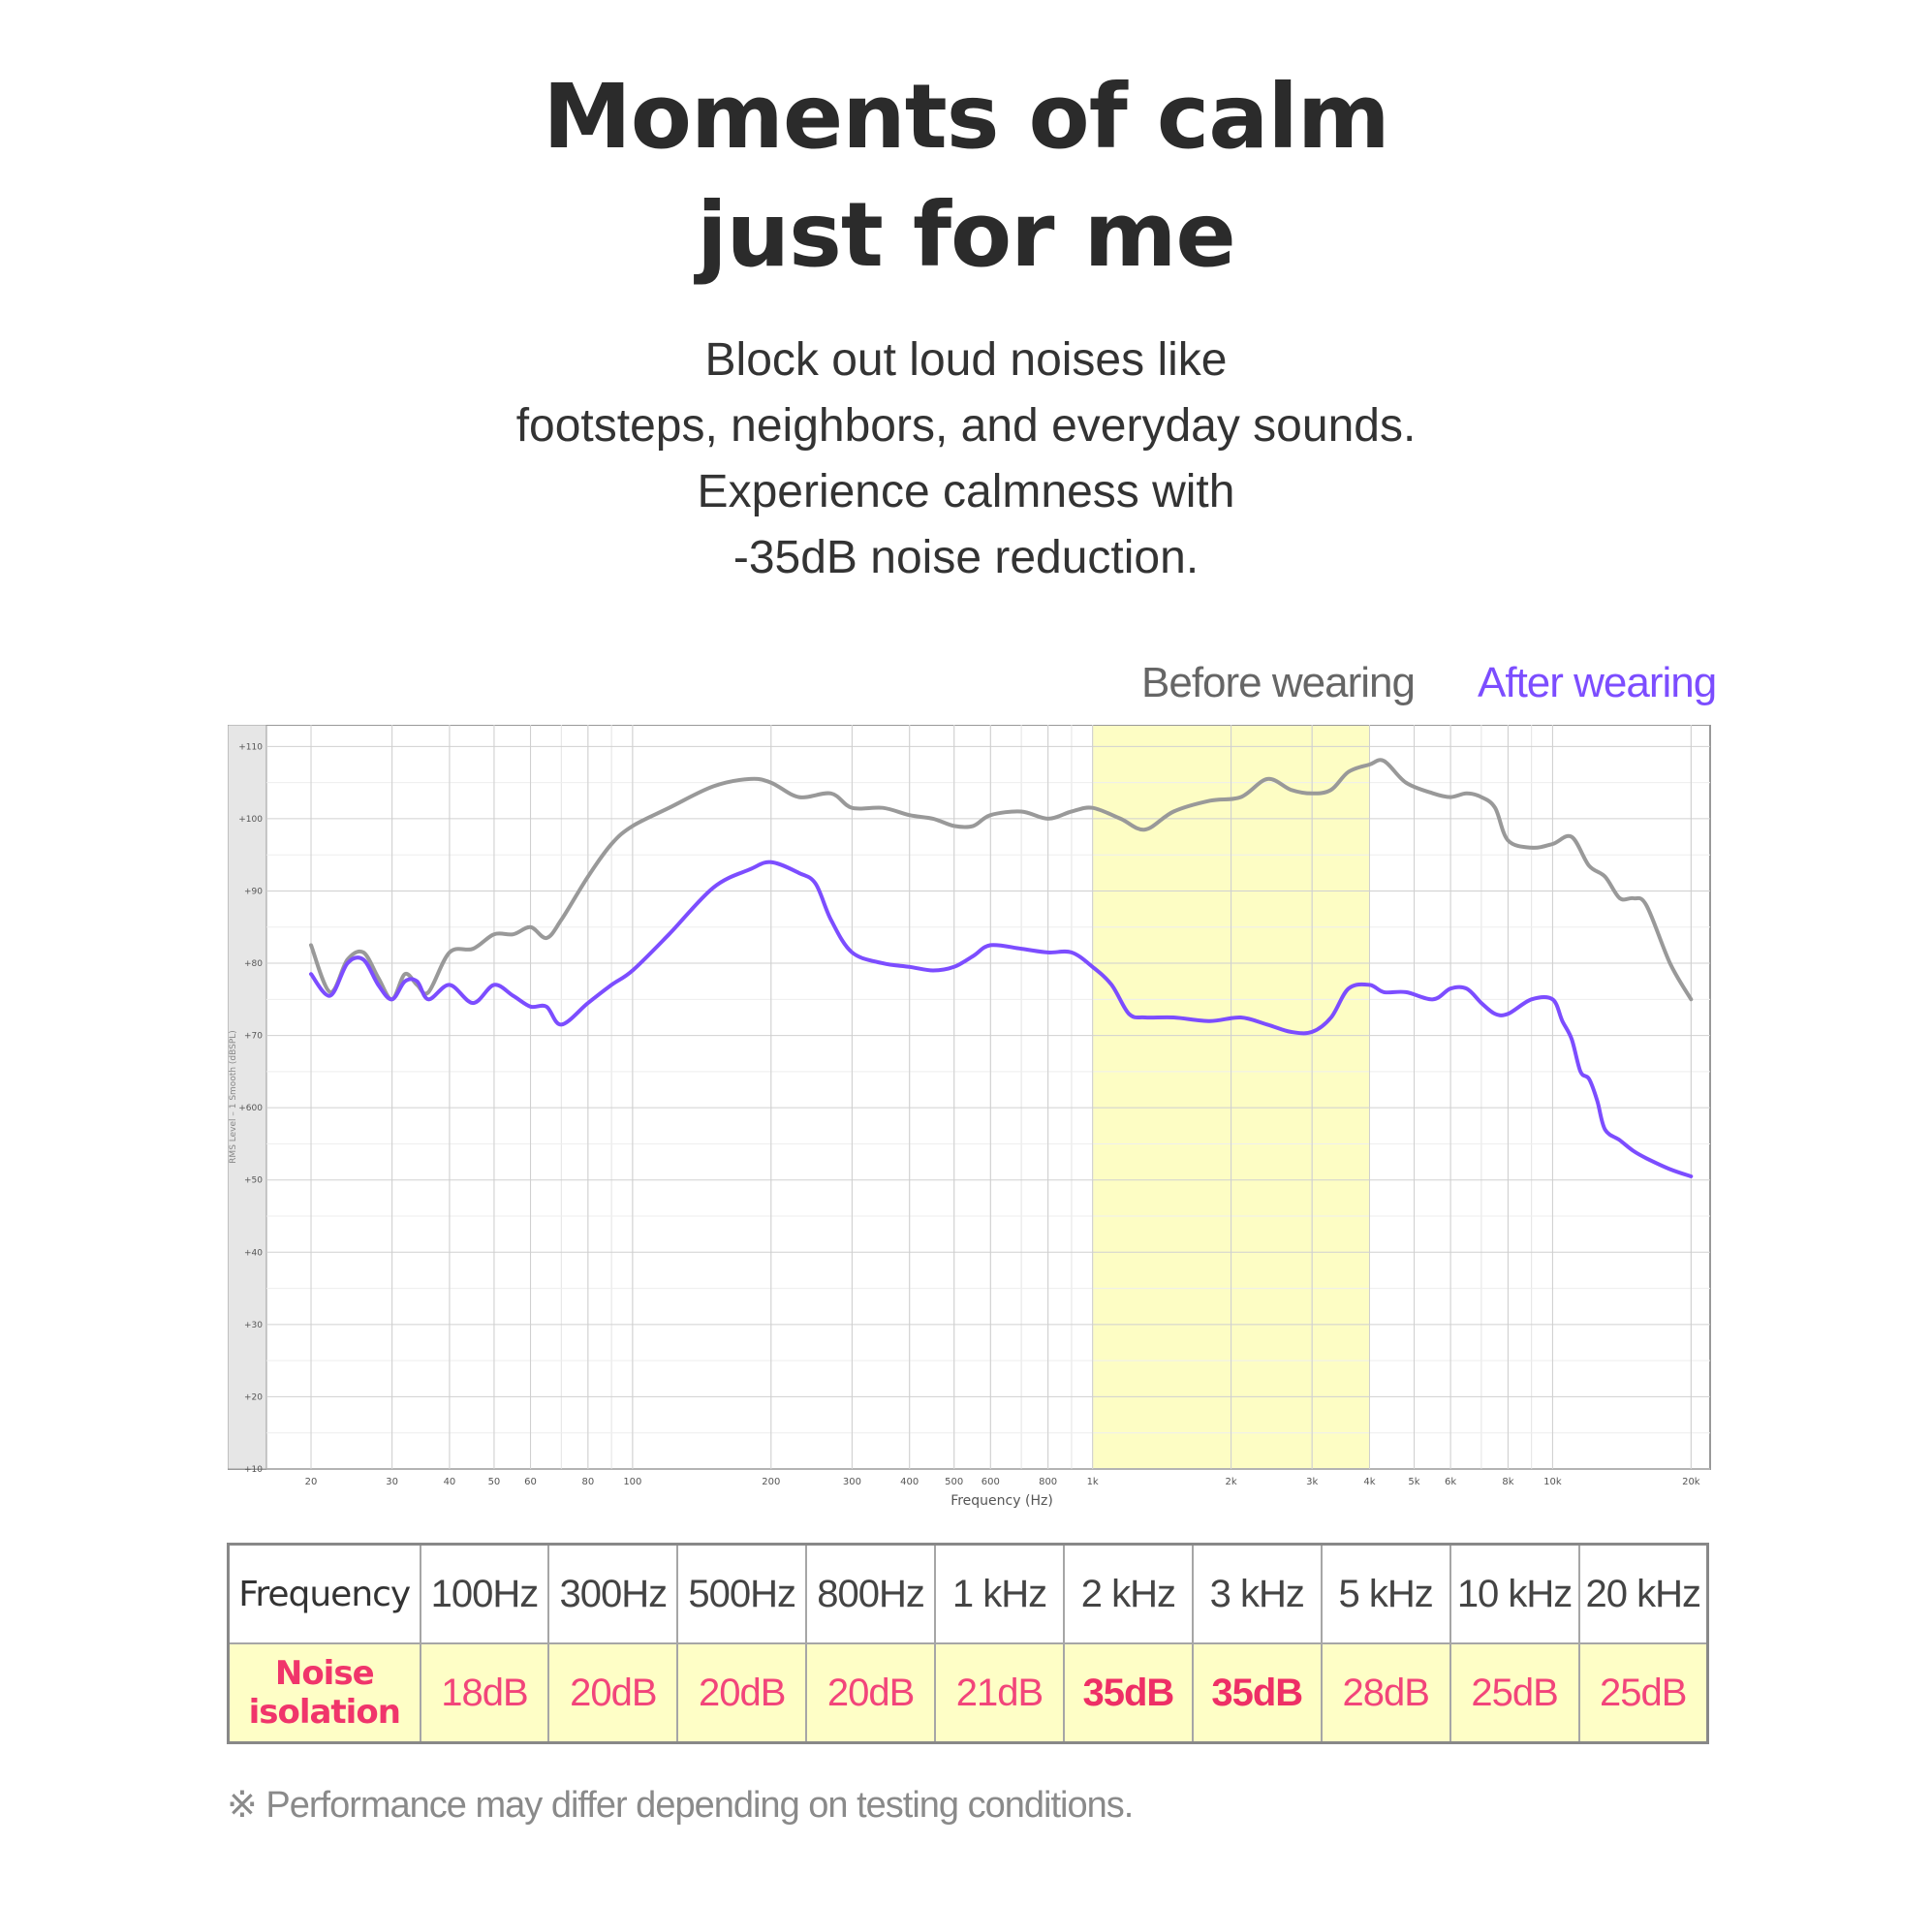 The image size is (1932, 1907). What do you see at coordinates (966, 360) in the screenshot?
I see `description-line-1: Block out loud noises like` at bounding box center [966, 360].